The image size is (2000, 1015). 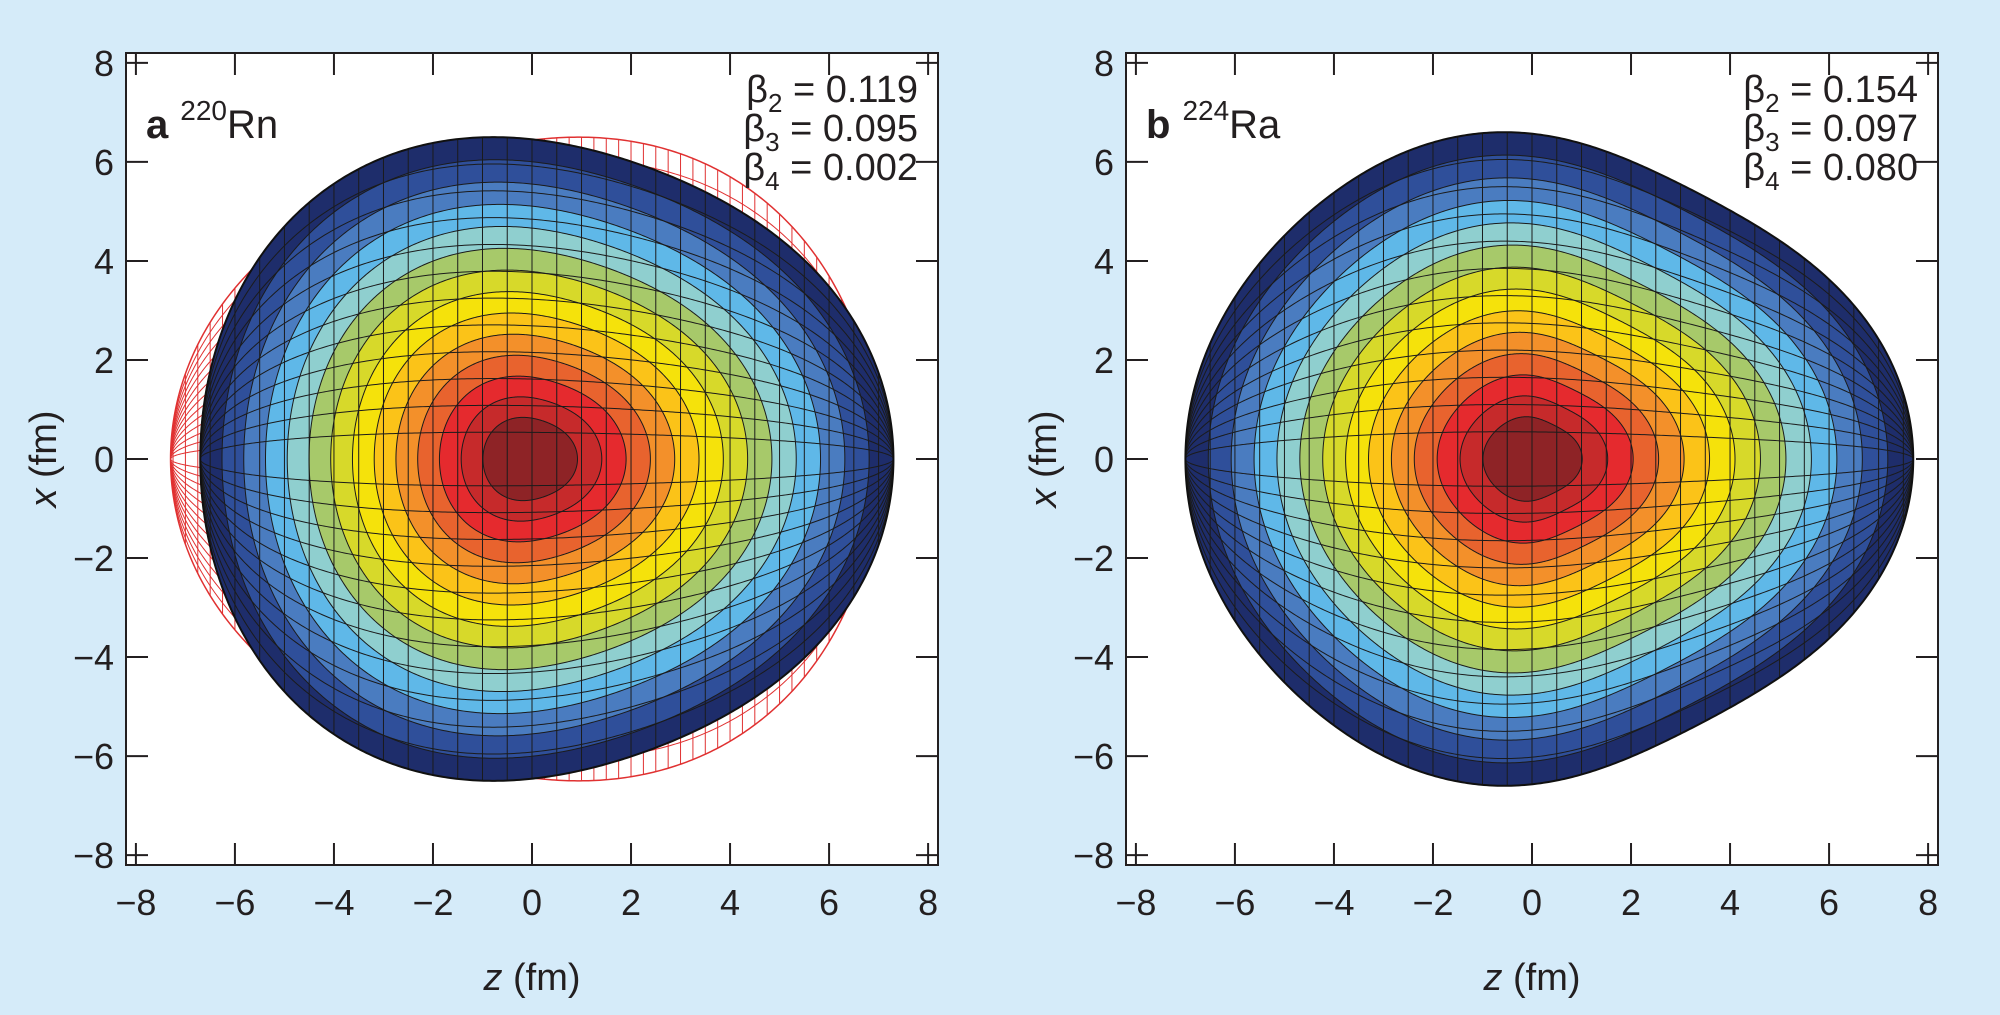 I want to click on x-axis-title-a: z (fm), so click(x=531, y=978).